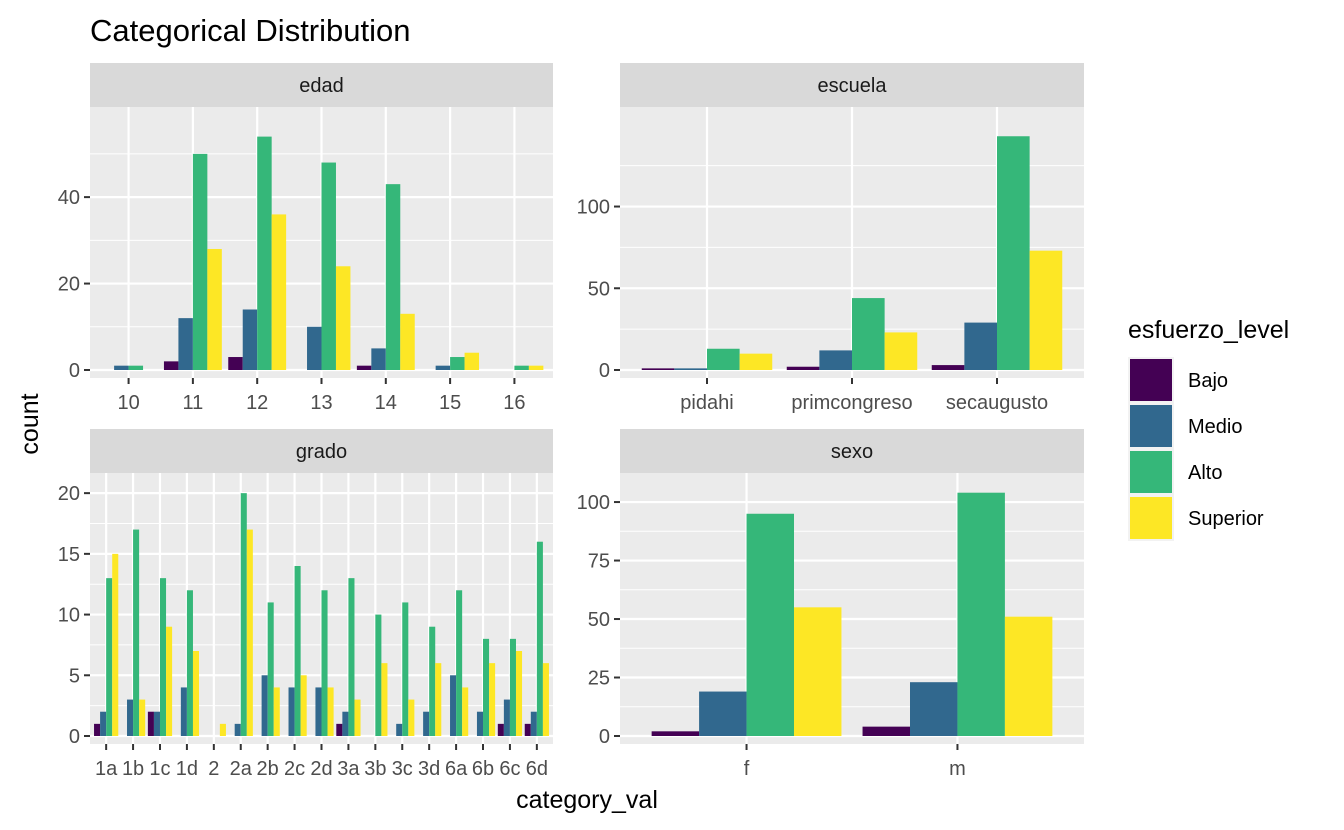 This screenshot has height=830, width=1344. What do you see at coordinates (193, 403) in the screenshot?
I see `x-tick-label: 11` at bounding box center [193, 403].